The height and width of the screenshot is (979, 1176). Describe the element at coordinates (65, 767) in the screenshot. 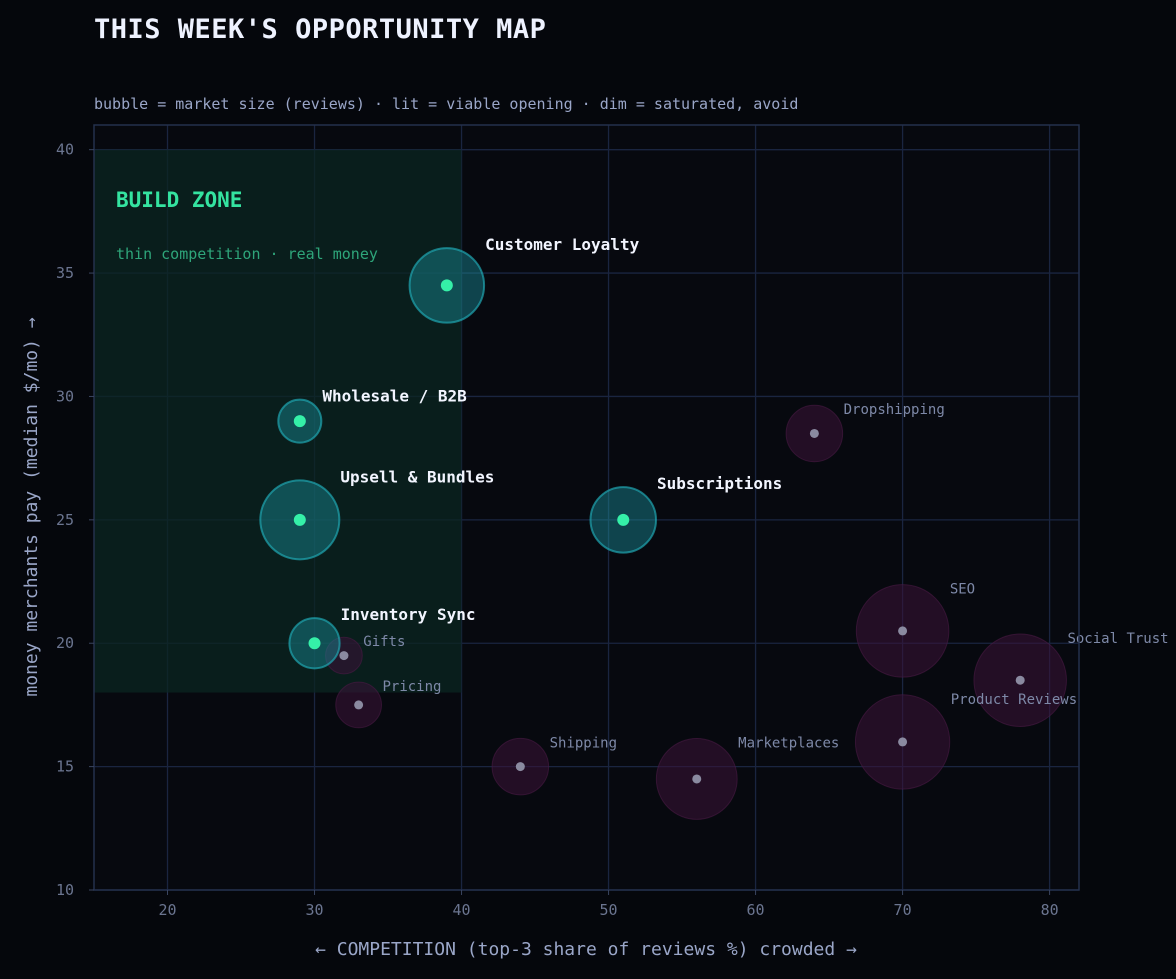

I see `y-tick-label: 15` at that location.